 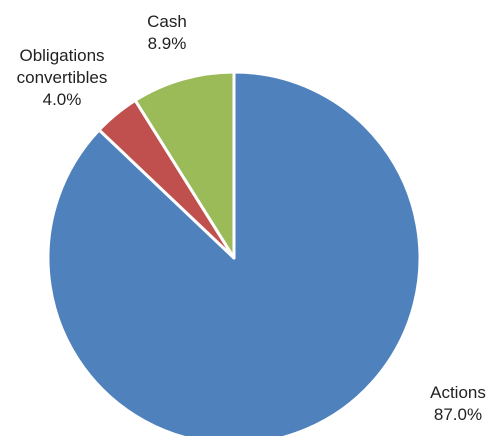 What do you see at coordinates (62, 77) in the screenshot?
I see `data-label-obligations-convertibles: Obligations convertibles 4.0%` at bounding box center [62, 77].